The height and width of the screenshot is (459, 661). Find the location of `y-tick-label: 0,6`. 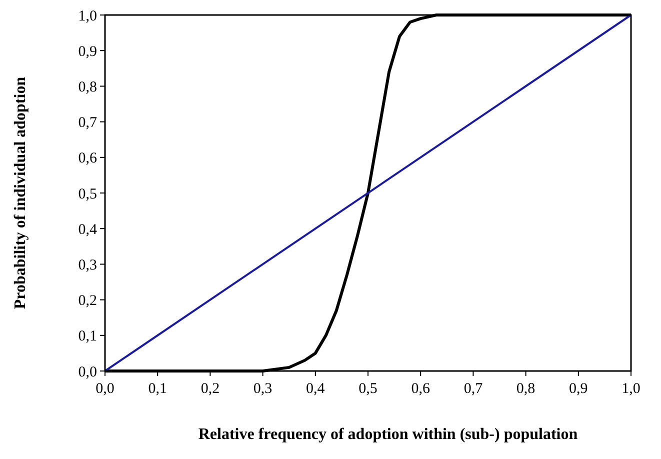

y-tick-label: 0,6 is located at coordinates (88, 158).